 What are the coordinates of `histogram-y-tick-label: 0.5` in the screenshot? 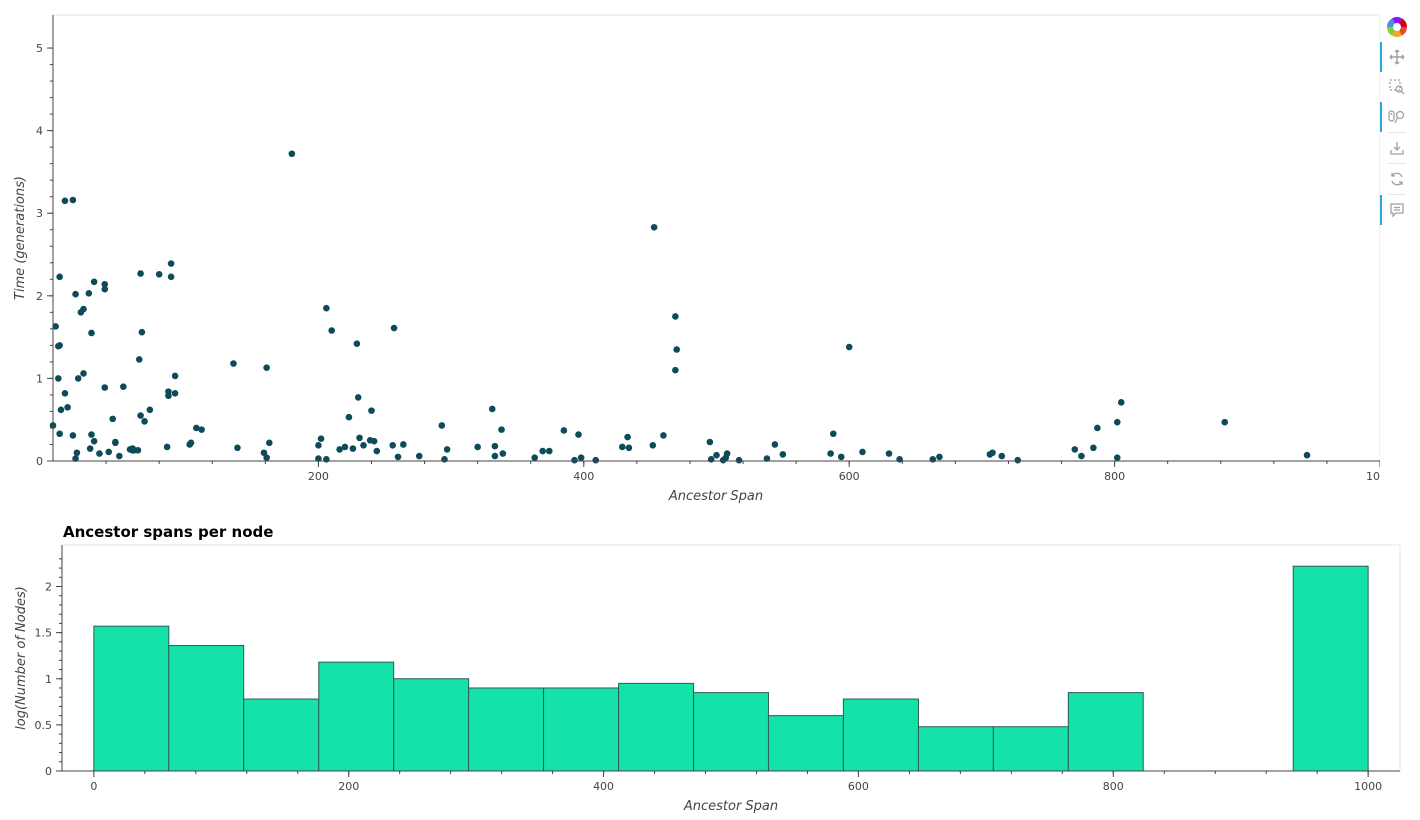 It's located at (44, 725).